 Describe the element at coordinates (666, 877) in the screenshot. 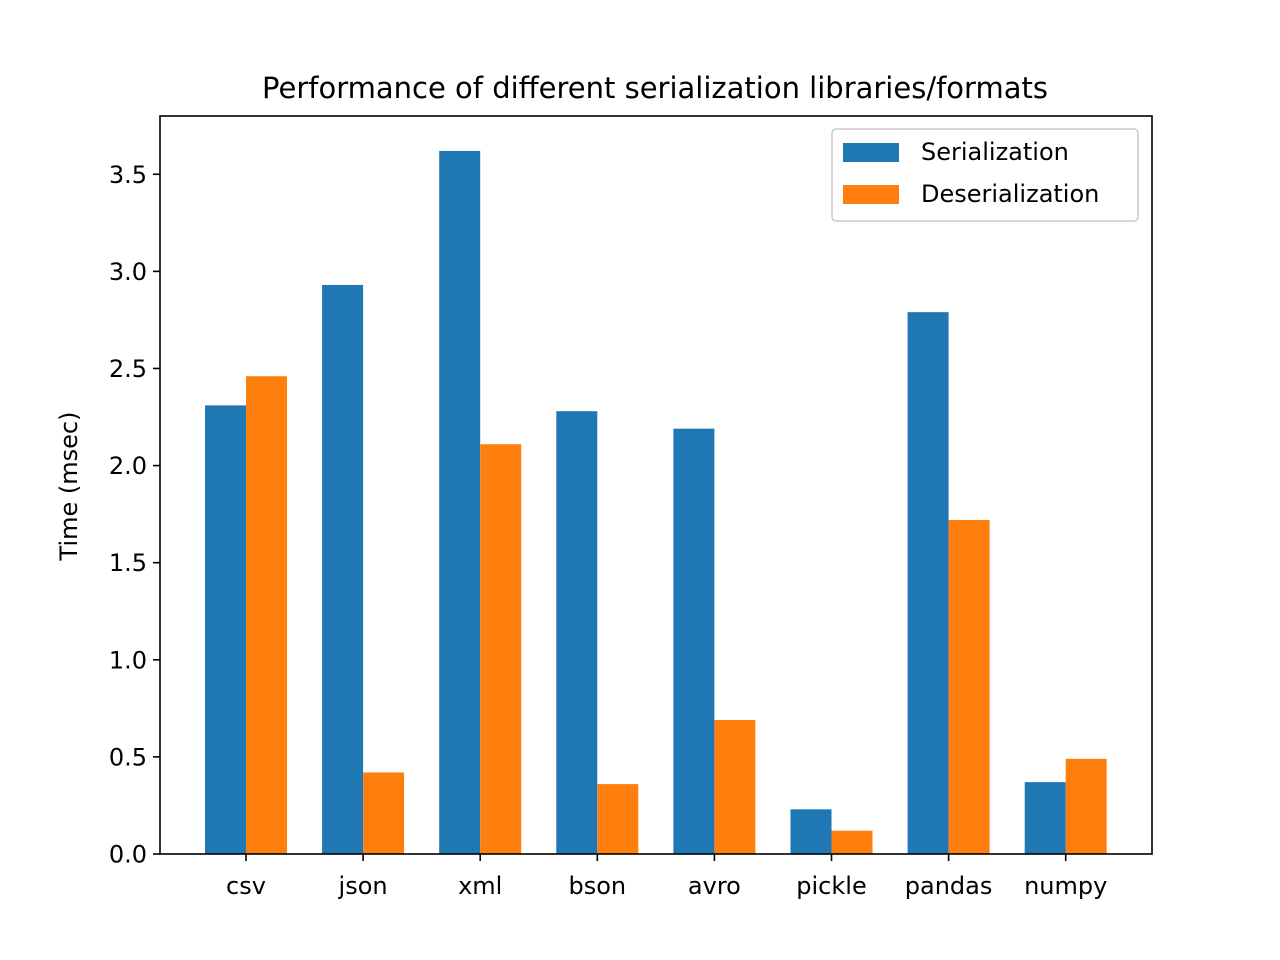

I see `x-axis-ticks: csv json xml bson avro pickle pandas numpy` at that location.